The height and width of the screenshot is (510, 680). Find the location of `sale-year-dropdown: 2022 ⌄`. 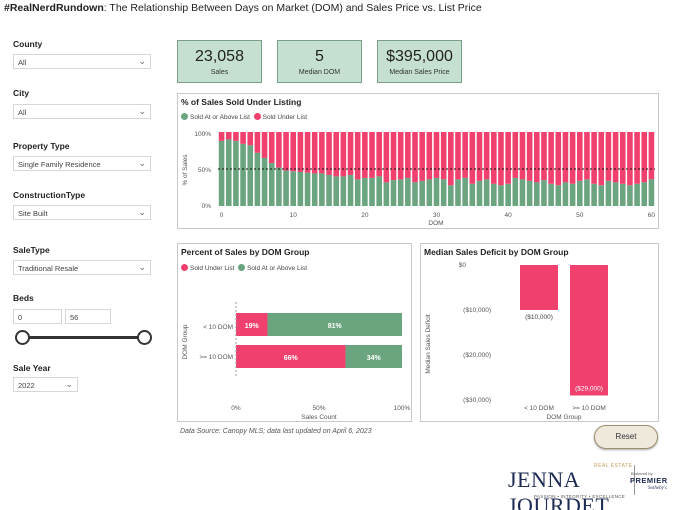

sale-year-dropdown: 2022 ⌄ is located at coordinates (45, 384).